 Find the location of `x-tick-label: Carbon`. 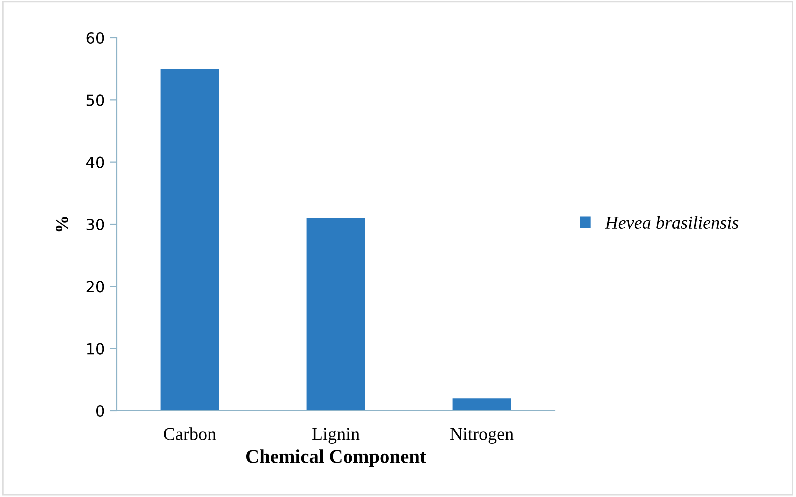

x-tick-label: Carbon is located at coordinates (190, 434).